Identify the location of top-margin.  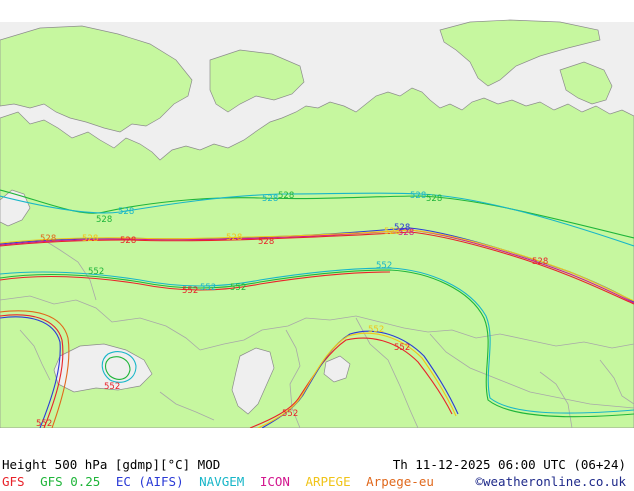
(317, 11).